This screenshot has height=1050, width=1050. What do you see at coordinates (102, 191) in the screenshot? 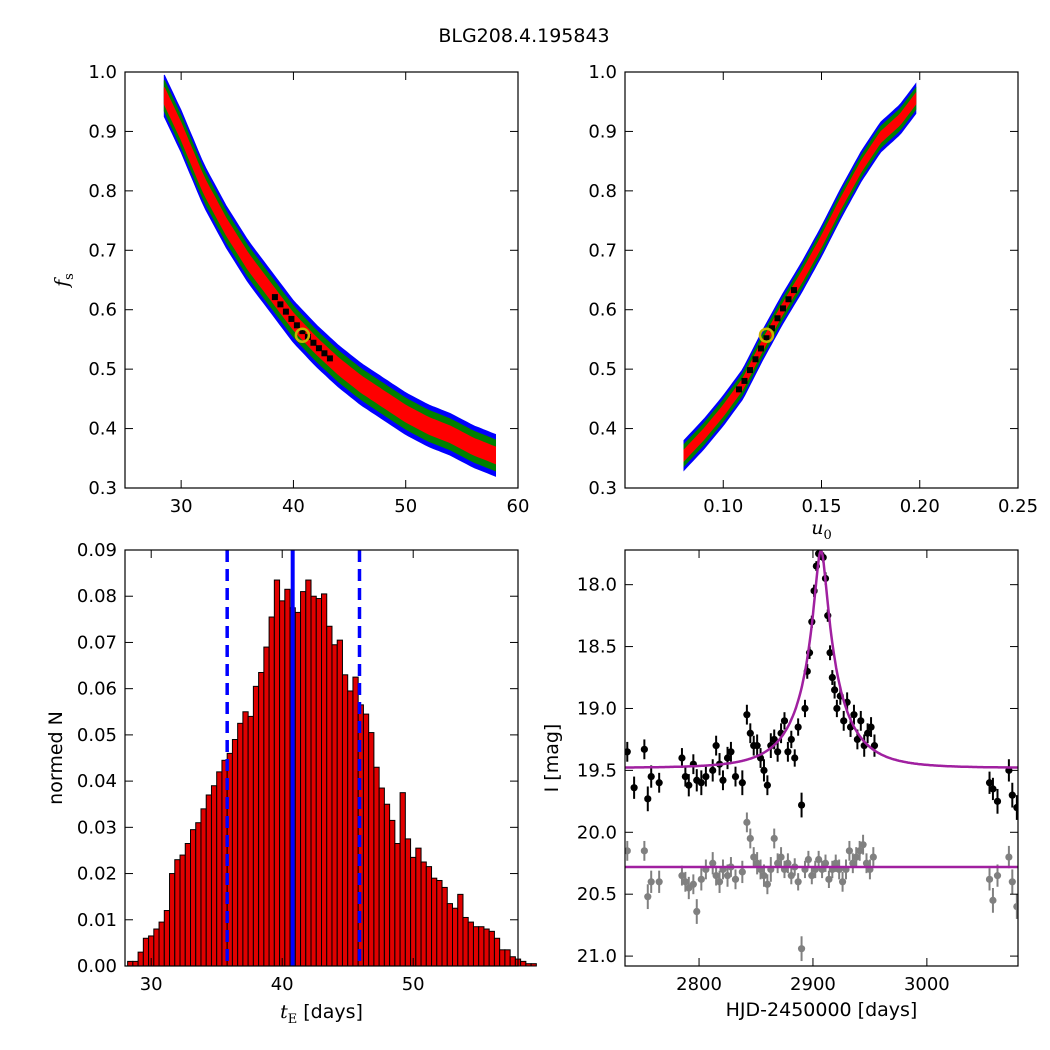
I see `y-tick-label: 0.8` at bounding box center [102, 191].